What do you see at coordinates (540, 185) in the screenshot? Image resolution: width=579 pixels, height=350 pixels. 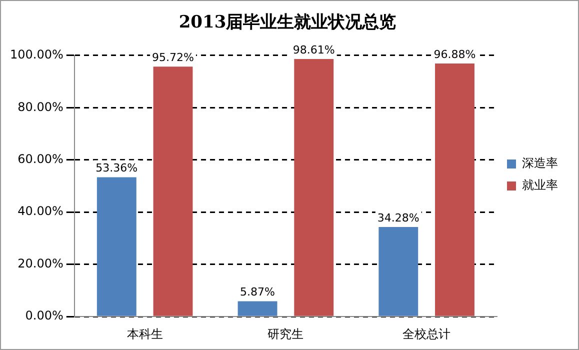 I see `legend-label: 就业率` at bounding box center [540, 185].